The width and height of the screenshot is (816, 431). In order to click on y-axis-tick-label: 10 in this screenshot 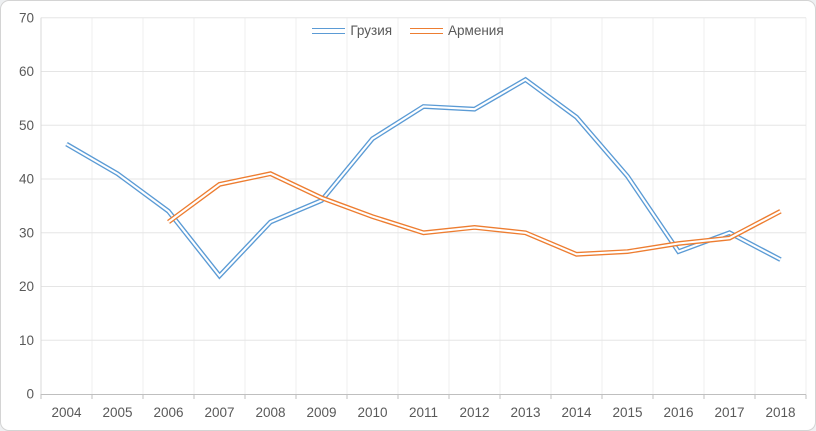, I will do `click(26, 340)`.